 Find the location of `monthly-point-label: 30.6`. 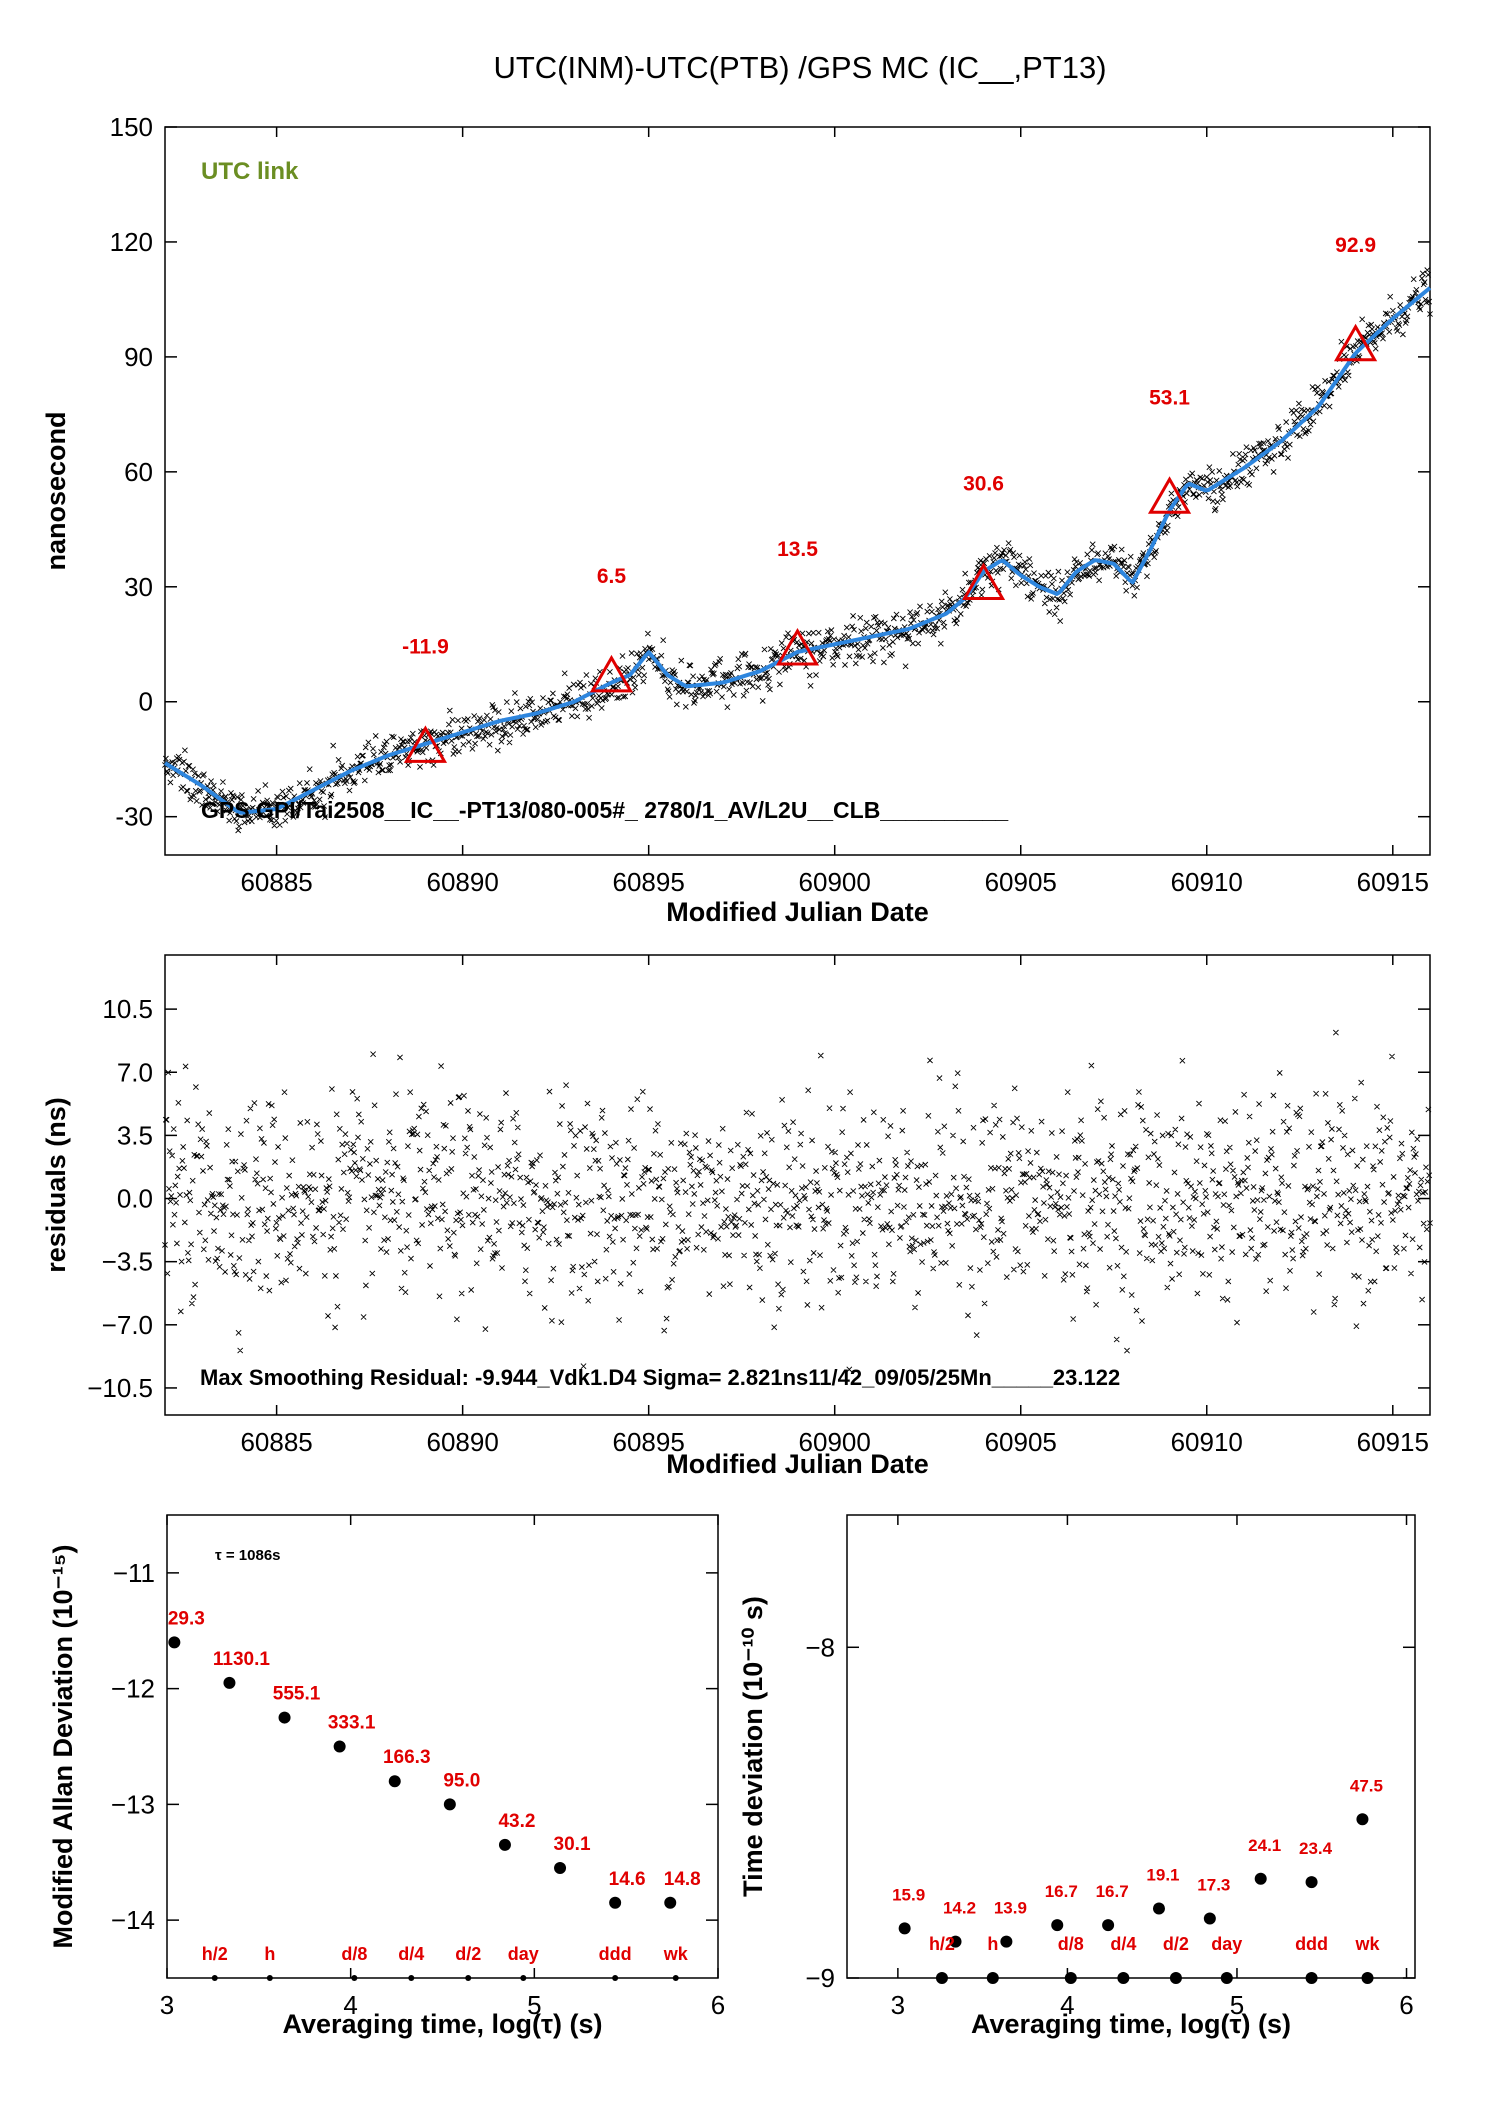

monthly-point-label: 30.6 is located at coordinates (983, 483).